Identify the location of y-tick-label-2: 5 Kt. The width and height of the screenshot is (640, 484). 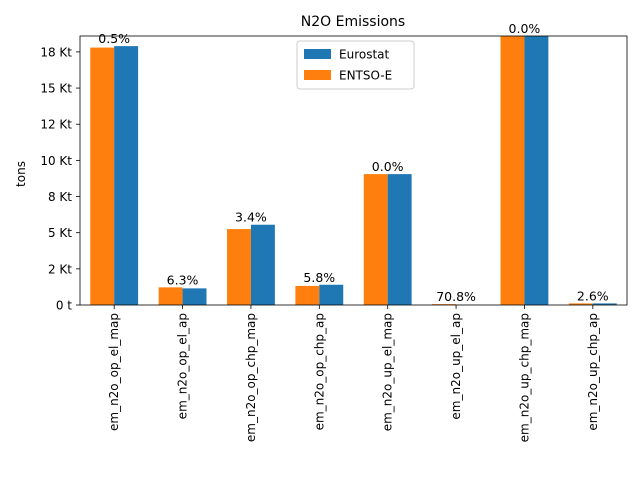
(60, 233).